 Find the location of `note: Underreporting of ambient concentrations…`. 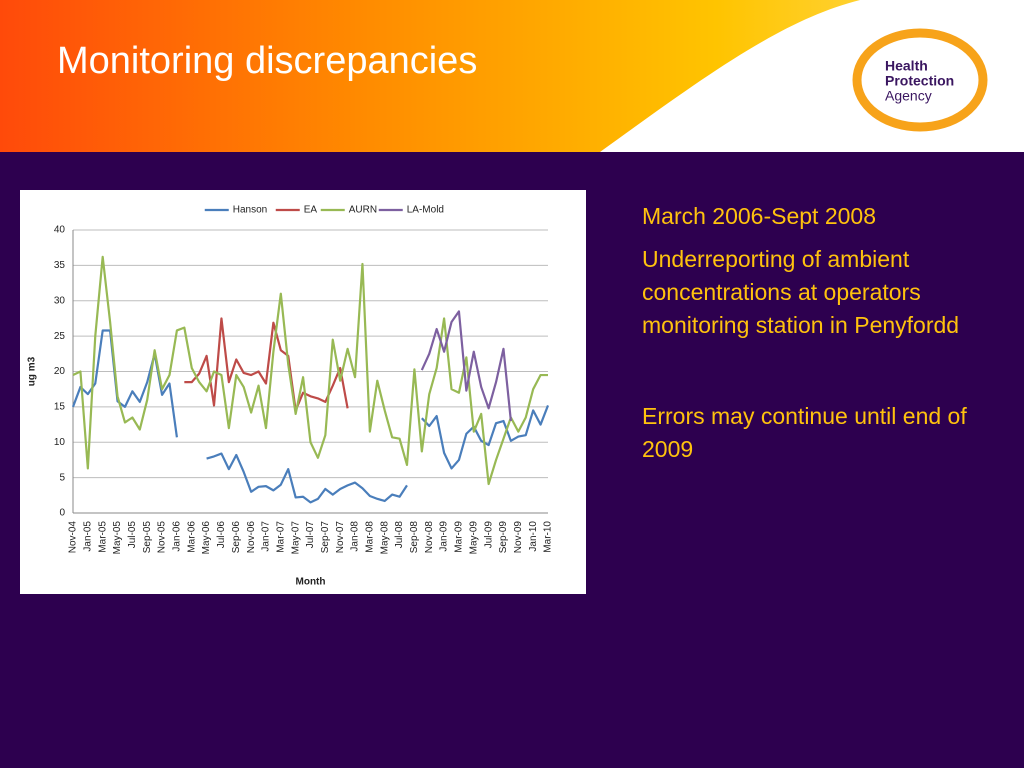

note: Underreporting of ambient concentrations… is located at coordinates (801, 292).